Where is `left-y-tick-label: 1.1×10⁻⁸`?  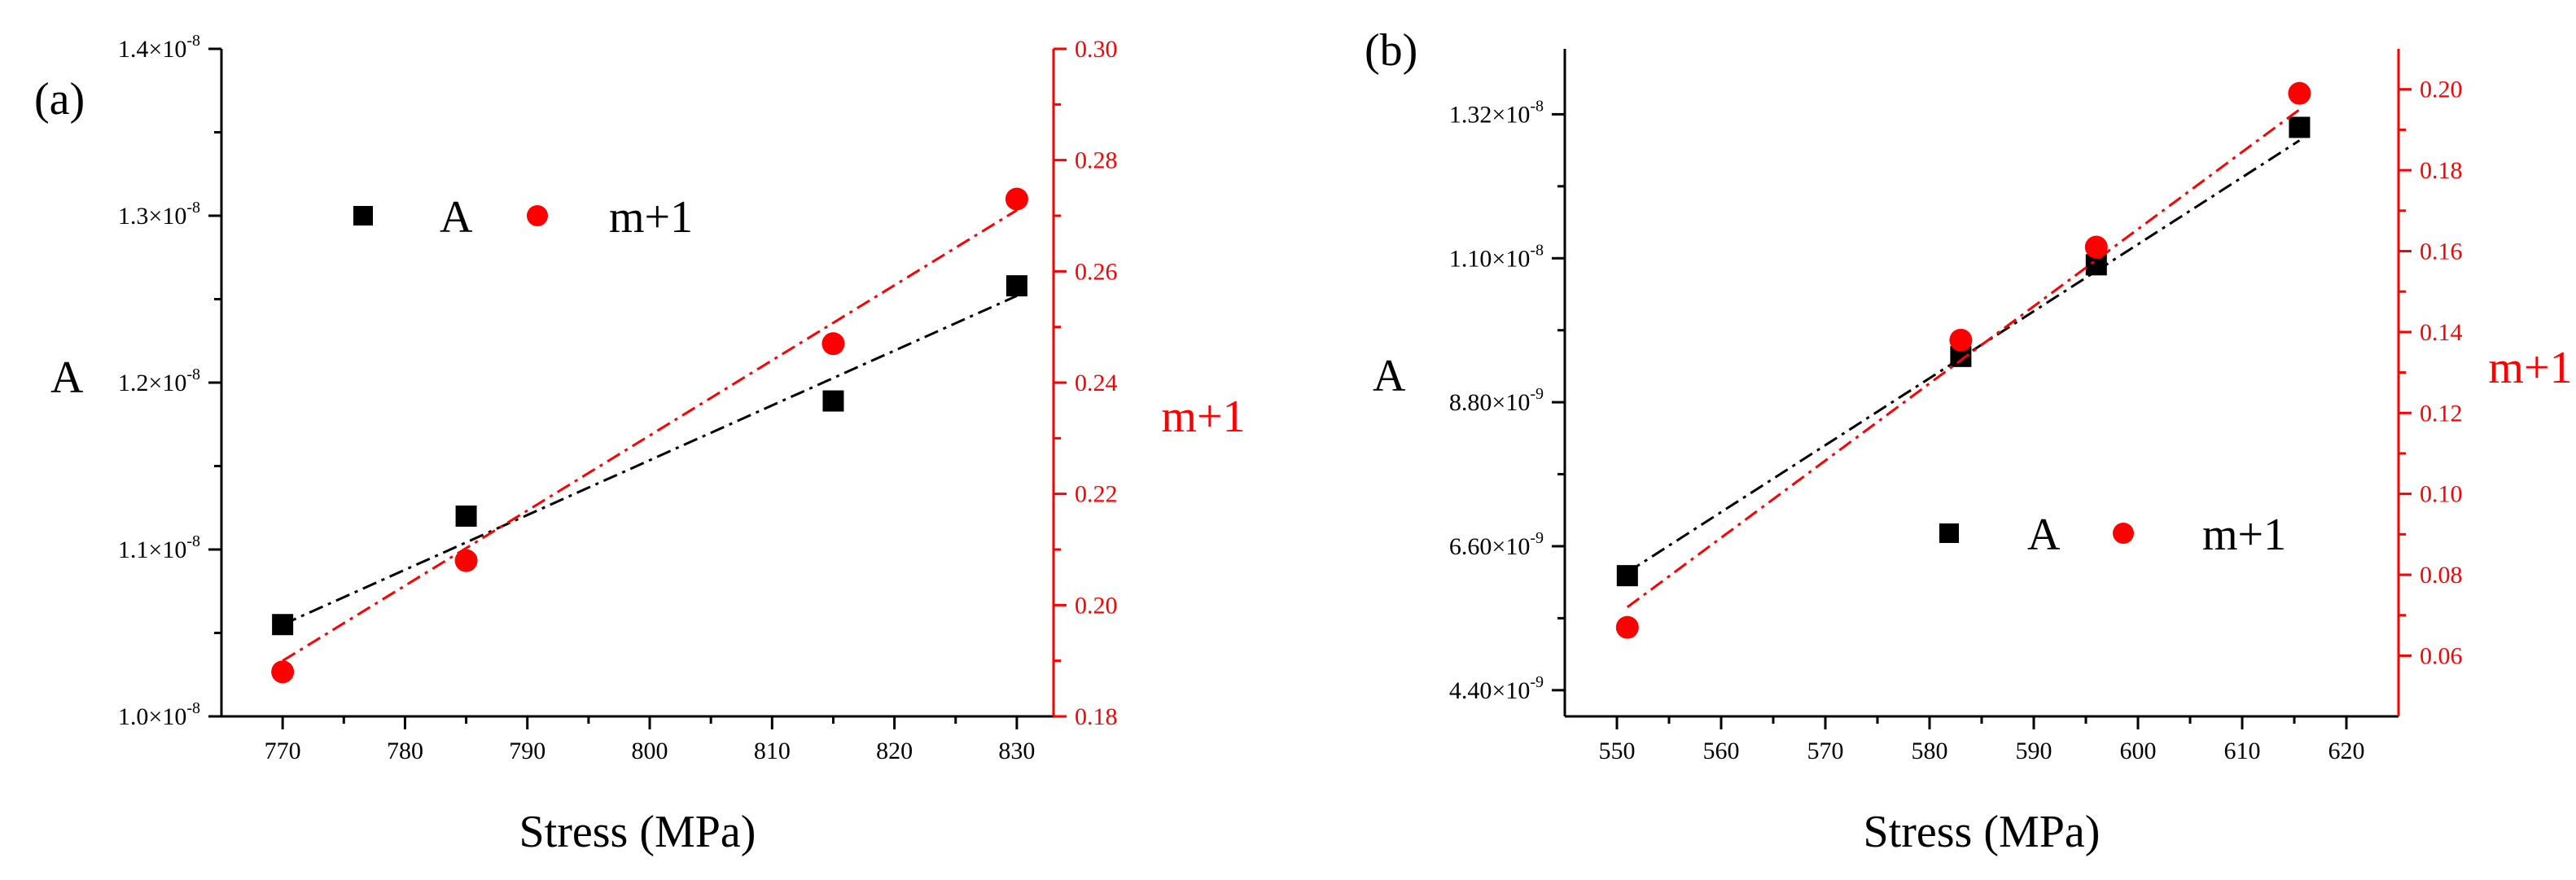
left-y-tick-label: 1.1×10⁻⁸ is located at coordinates (159, 547).